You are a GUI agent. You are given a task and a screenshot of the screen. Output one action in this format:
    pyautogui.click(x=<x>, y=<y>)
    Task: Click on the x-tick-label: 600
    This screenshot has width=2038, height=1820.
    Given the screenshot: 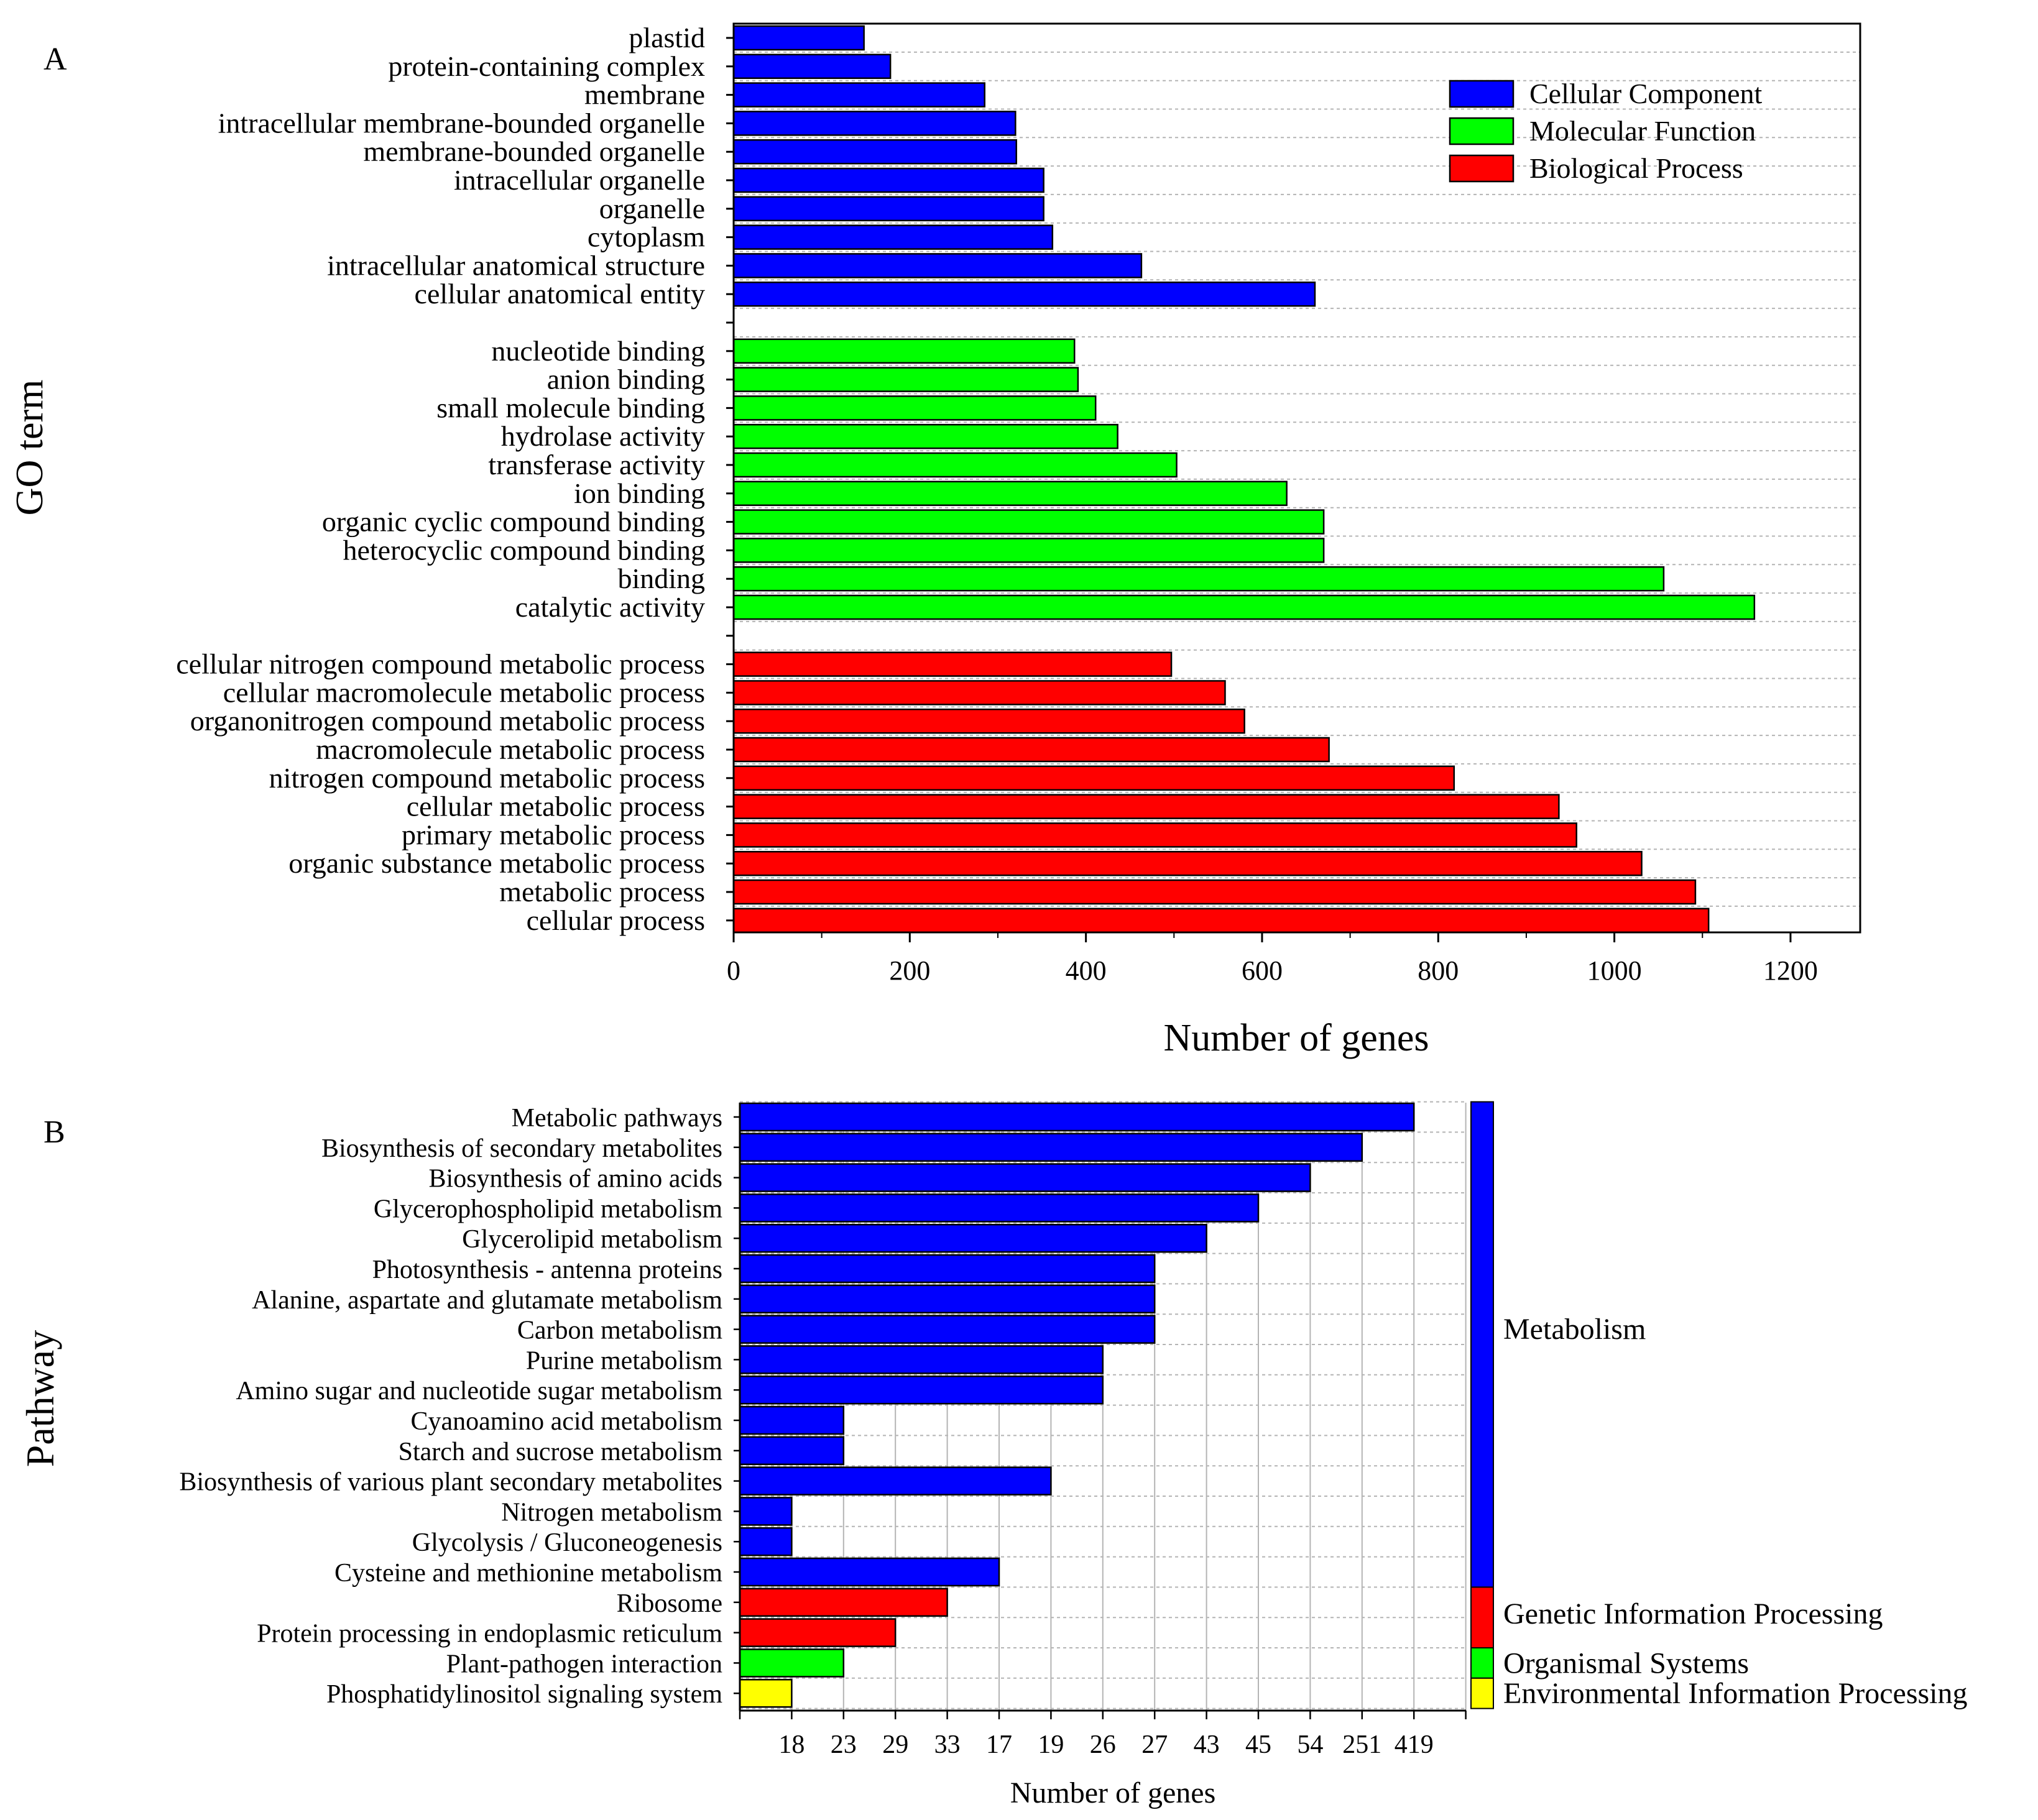 What is the action you would take?
    pyautogui.click(x=1262, y=970)
    